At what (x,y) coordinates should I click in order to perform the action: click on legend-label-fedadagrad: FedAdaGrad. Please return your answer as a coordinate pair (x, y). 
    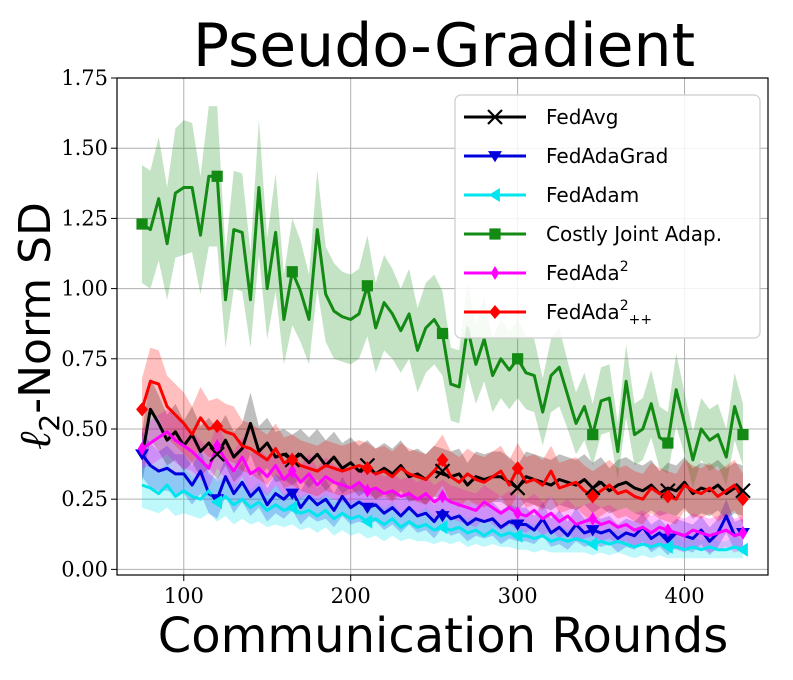
    Looking at the image, I should click on (607, 156).